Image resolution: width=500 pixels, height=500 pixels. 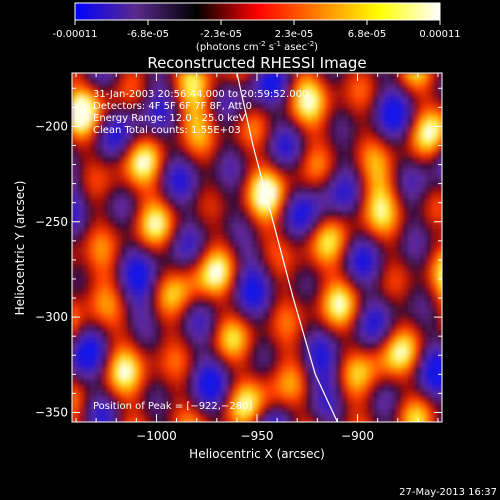 What do you see at coordinates (257, 46) in the screenshot?
I see `units-label: (photons cm-2 s-1 asec-2)` at bounding box center [257, 46].